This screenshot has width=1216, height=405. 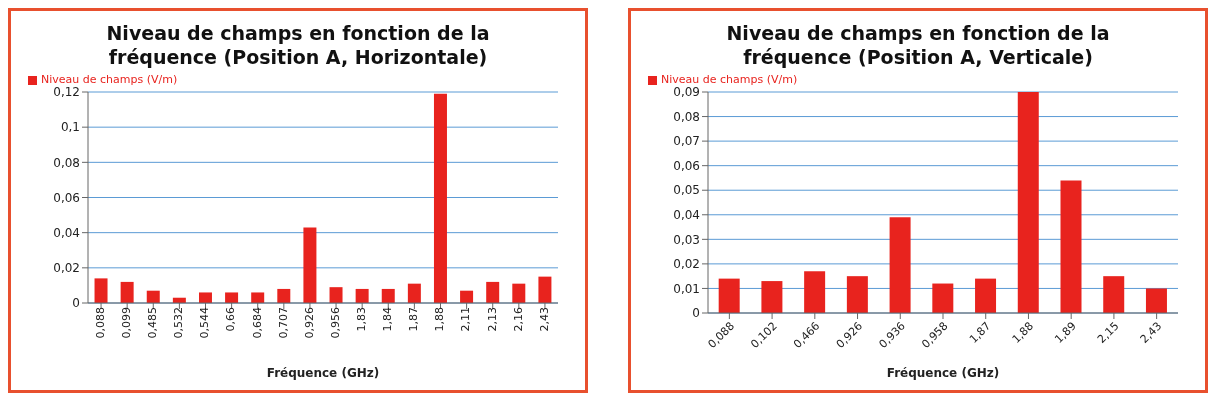 What do you see at coordinates (231, 319) in the screenshot?
I see `x-tick-label: 0,66` at bounding box center [231, 319].